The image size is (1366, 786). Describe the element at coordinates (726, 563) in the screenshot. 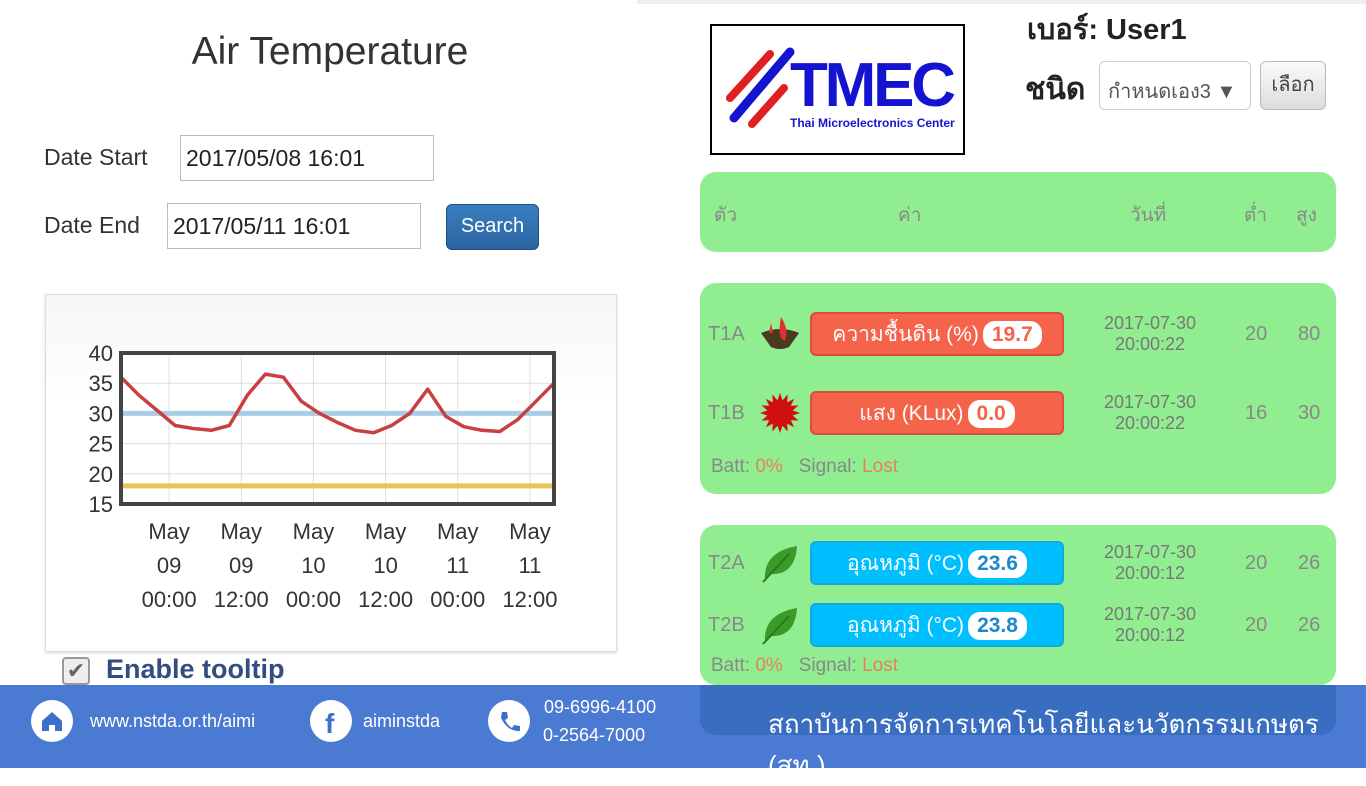

I see `sensor-id: T2A` at that location.